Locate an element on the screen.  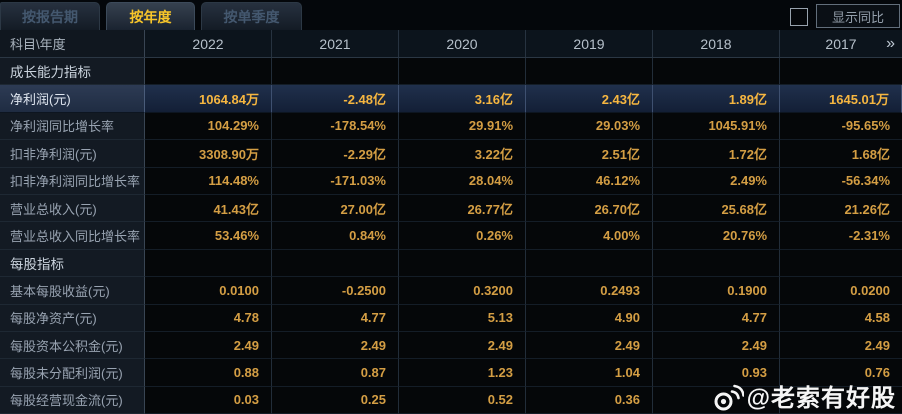
section-header-row: 每股指标 is located at coordinates (451, 263).